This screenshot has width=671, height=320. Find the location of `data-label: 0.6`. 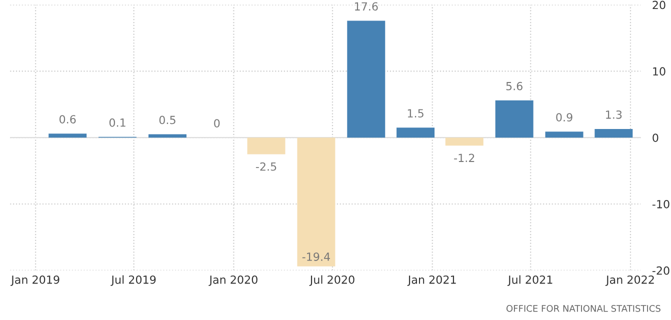

data-label: 0.6 is located at coordinates (68, 119).